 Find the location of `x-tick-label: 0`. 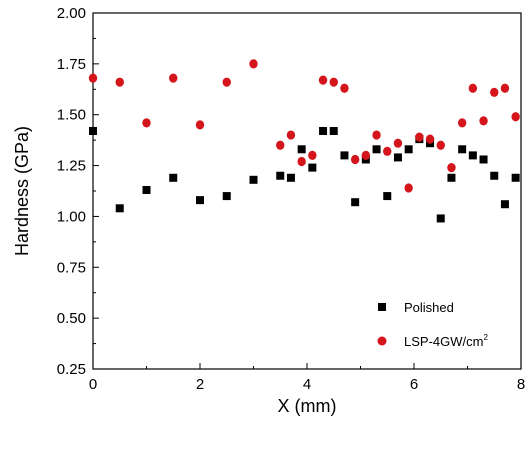

x-tick-label: 0 is located at coordinates (93, 384).